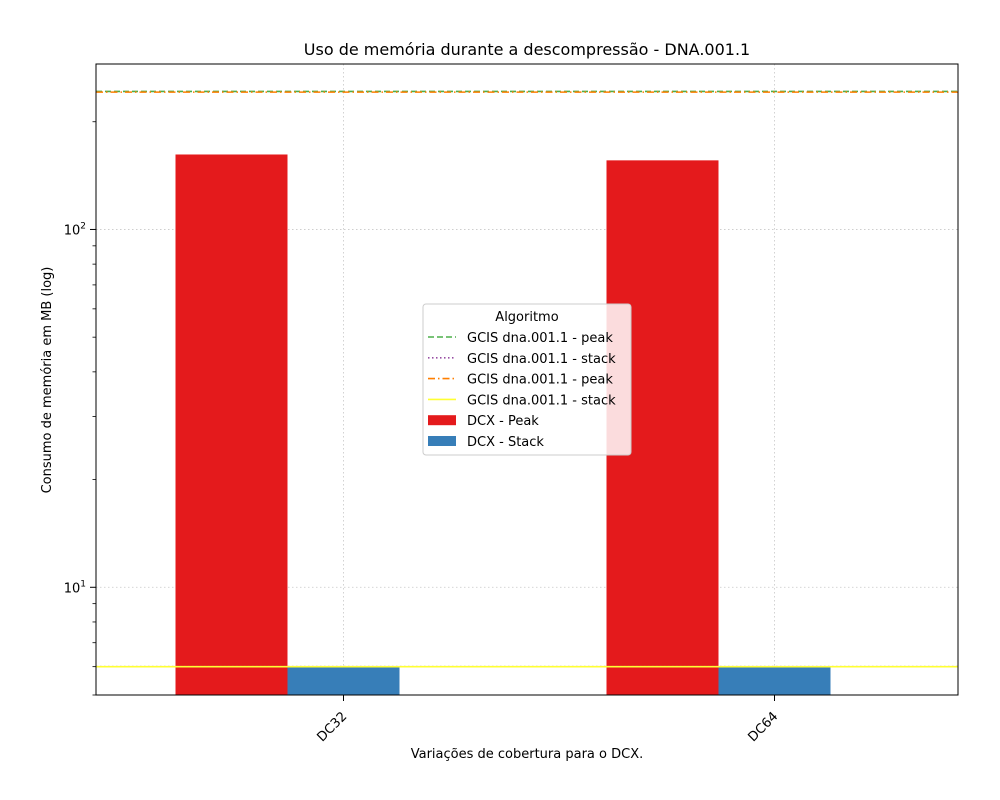  Describe the element at coordinates (503, 421) in the screenshot. I see `legend-entry-label: DCX - Peak` at that location.